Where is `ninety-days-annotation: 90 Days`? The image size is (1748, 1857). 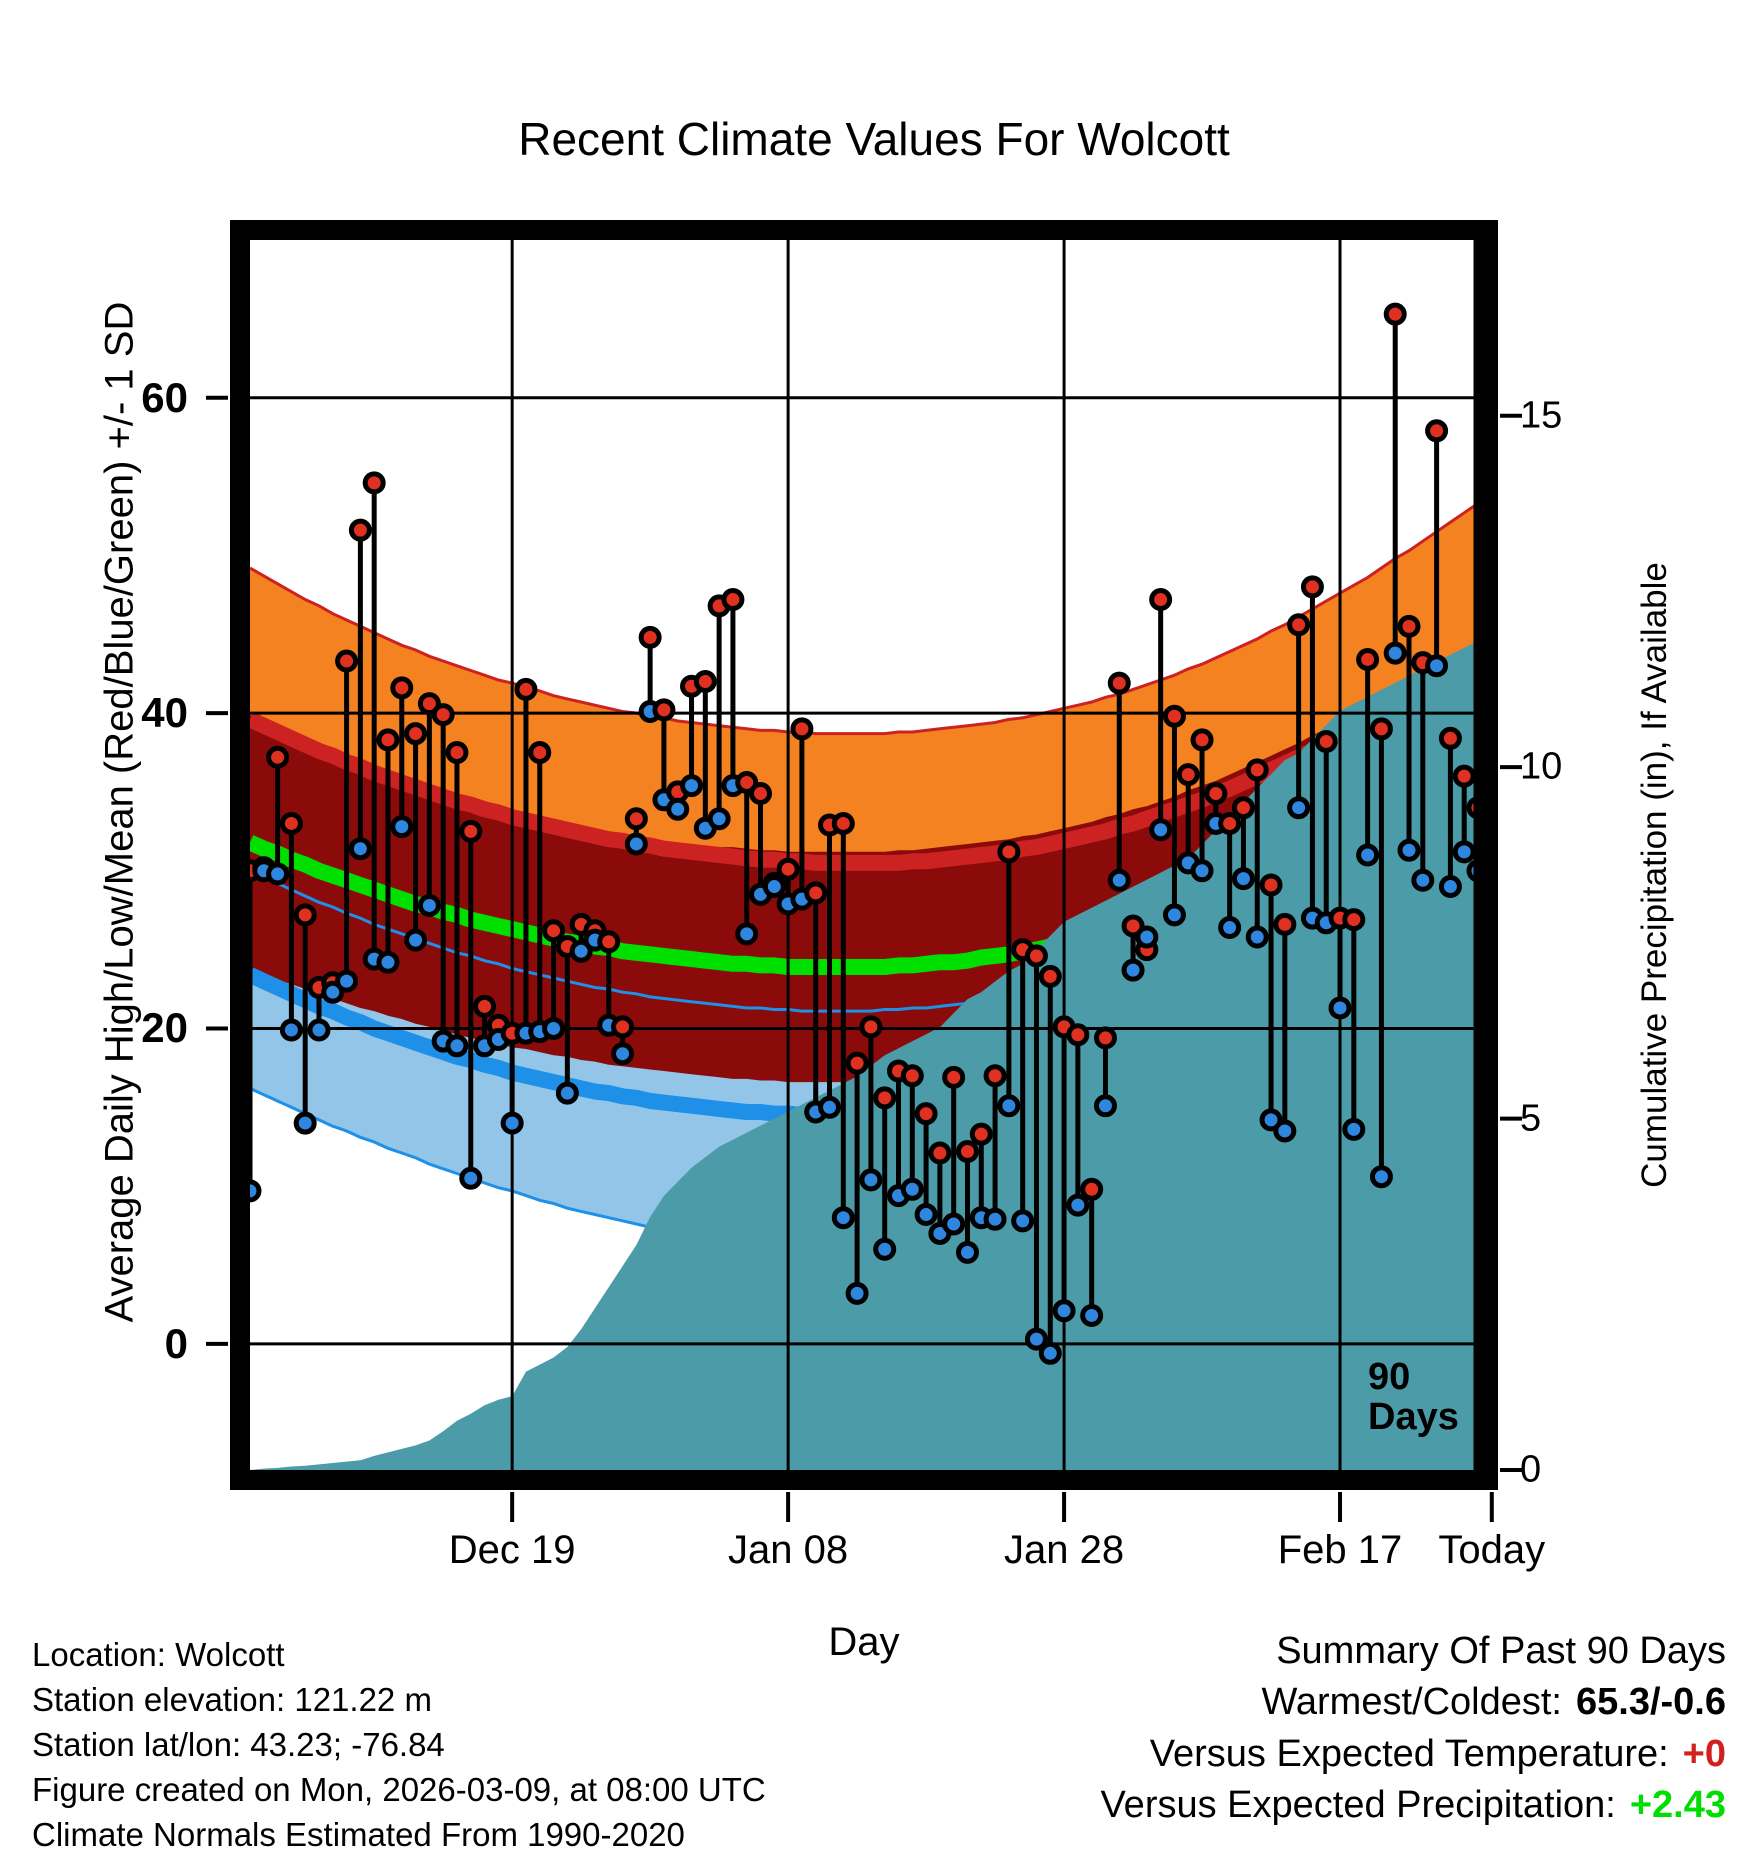 ninety-days-annotation: 90 Days is located at coordinates (1413, 1397).